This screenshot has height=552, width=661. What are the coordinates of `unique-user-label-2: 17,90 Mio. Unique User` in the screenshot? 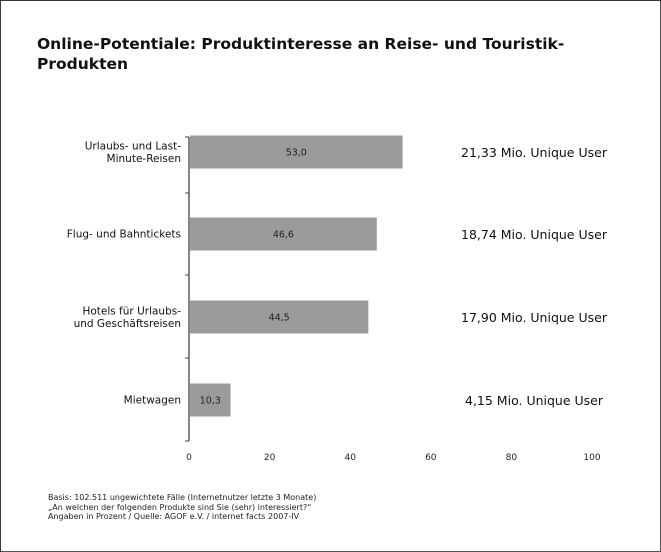 It's located at (534, 317).